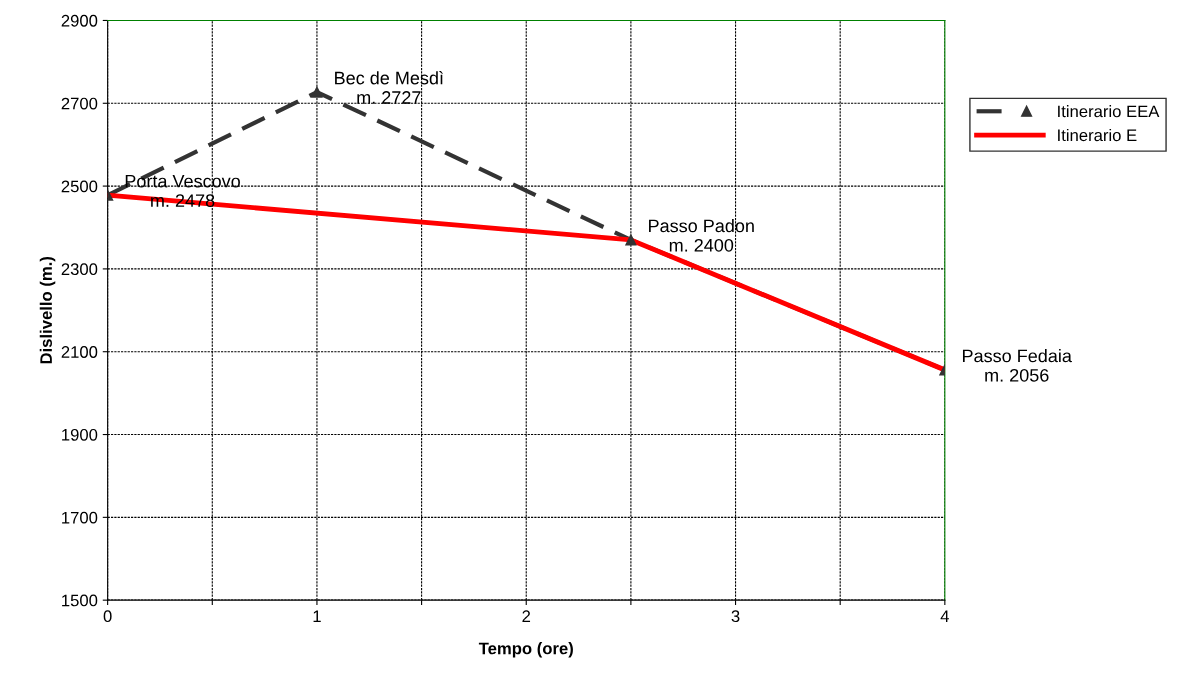  What do you see at coordinates (79, 20) in the screenshot?
I see `y-tick-label: 2900` at bounding box center [79, 20].